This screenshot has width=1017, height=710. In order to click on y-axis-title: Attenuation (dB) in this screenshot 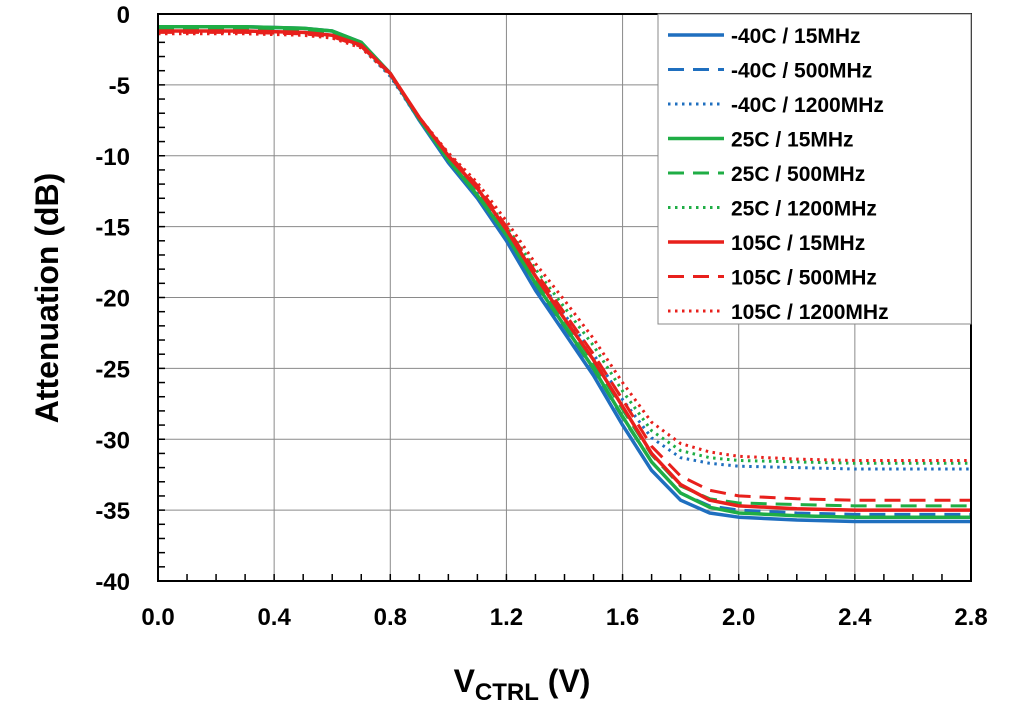, I will do `click(47, 298)`.